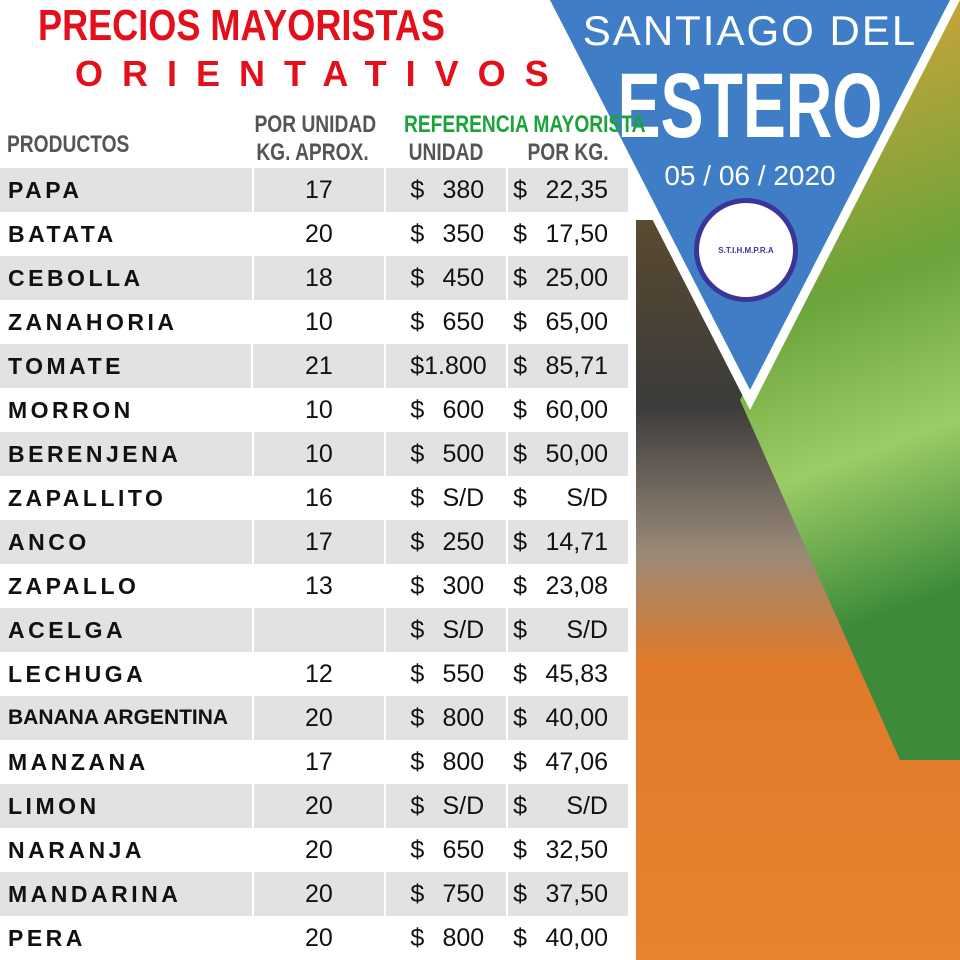 The image size is (960, 960). I want to click on kg-per-unit: 13, so click(318, 586).